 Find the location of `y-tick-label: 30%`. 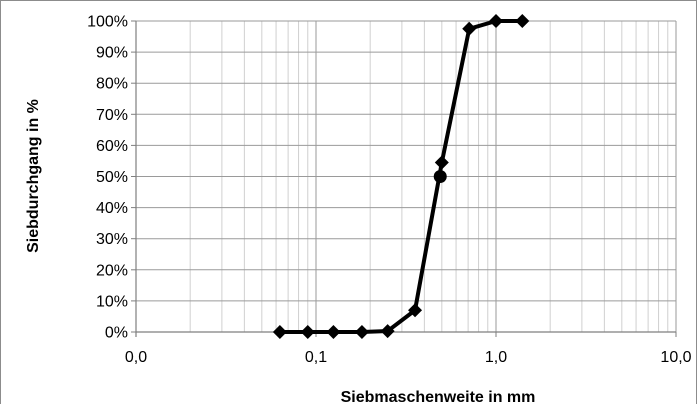

y-tick-label: 30% is located at coordinates (112, 239).